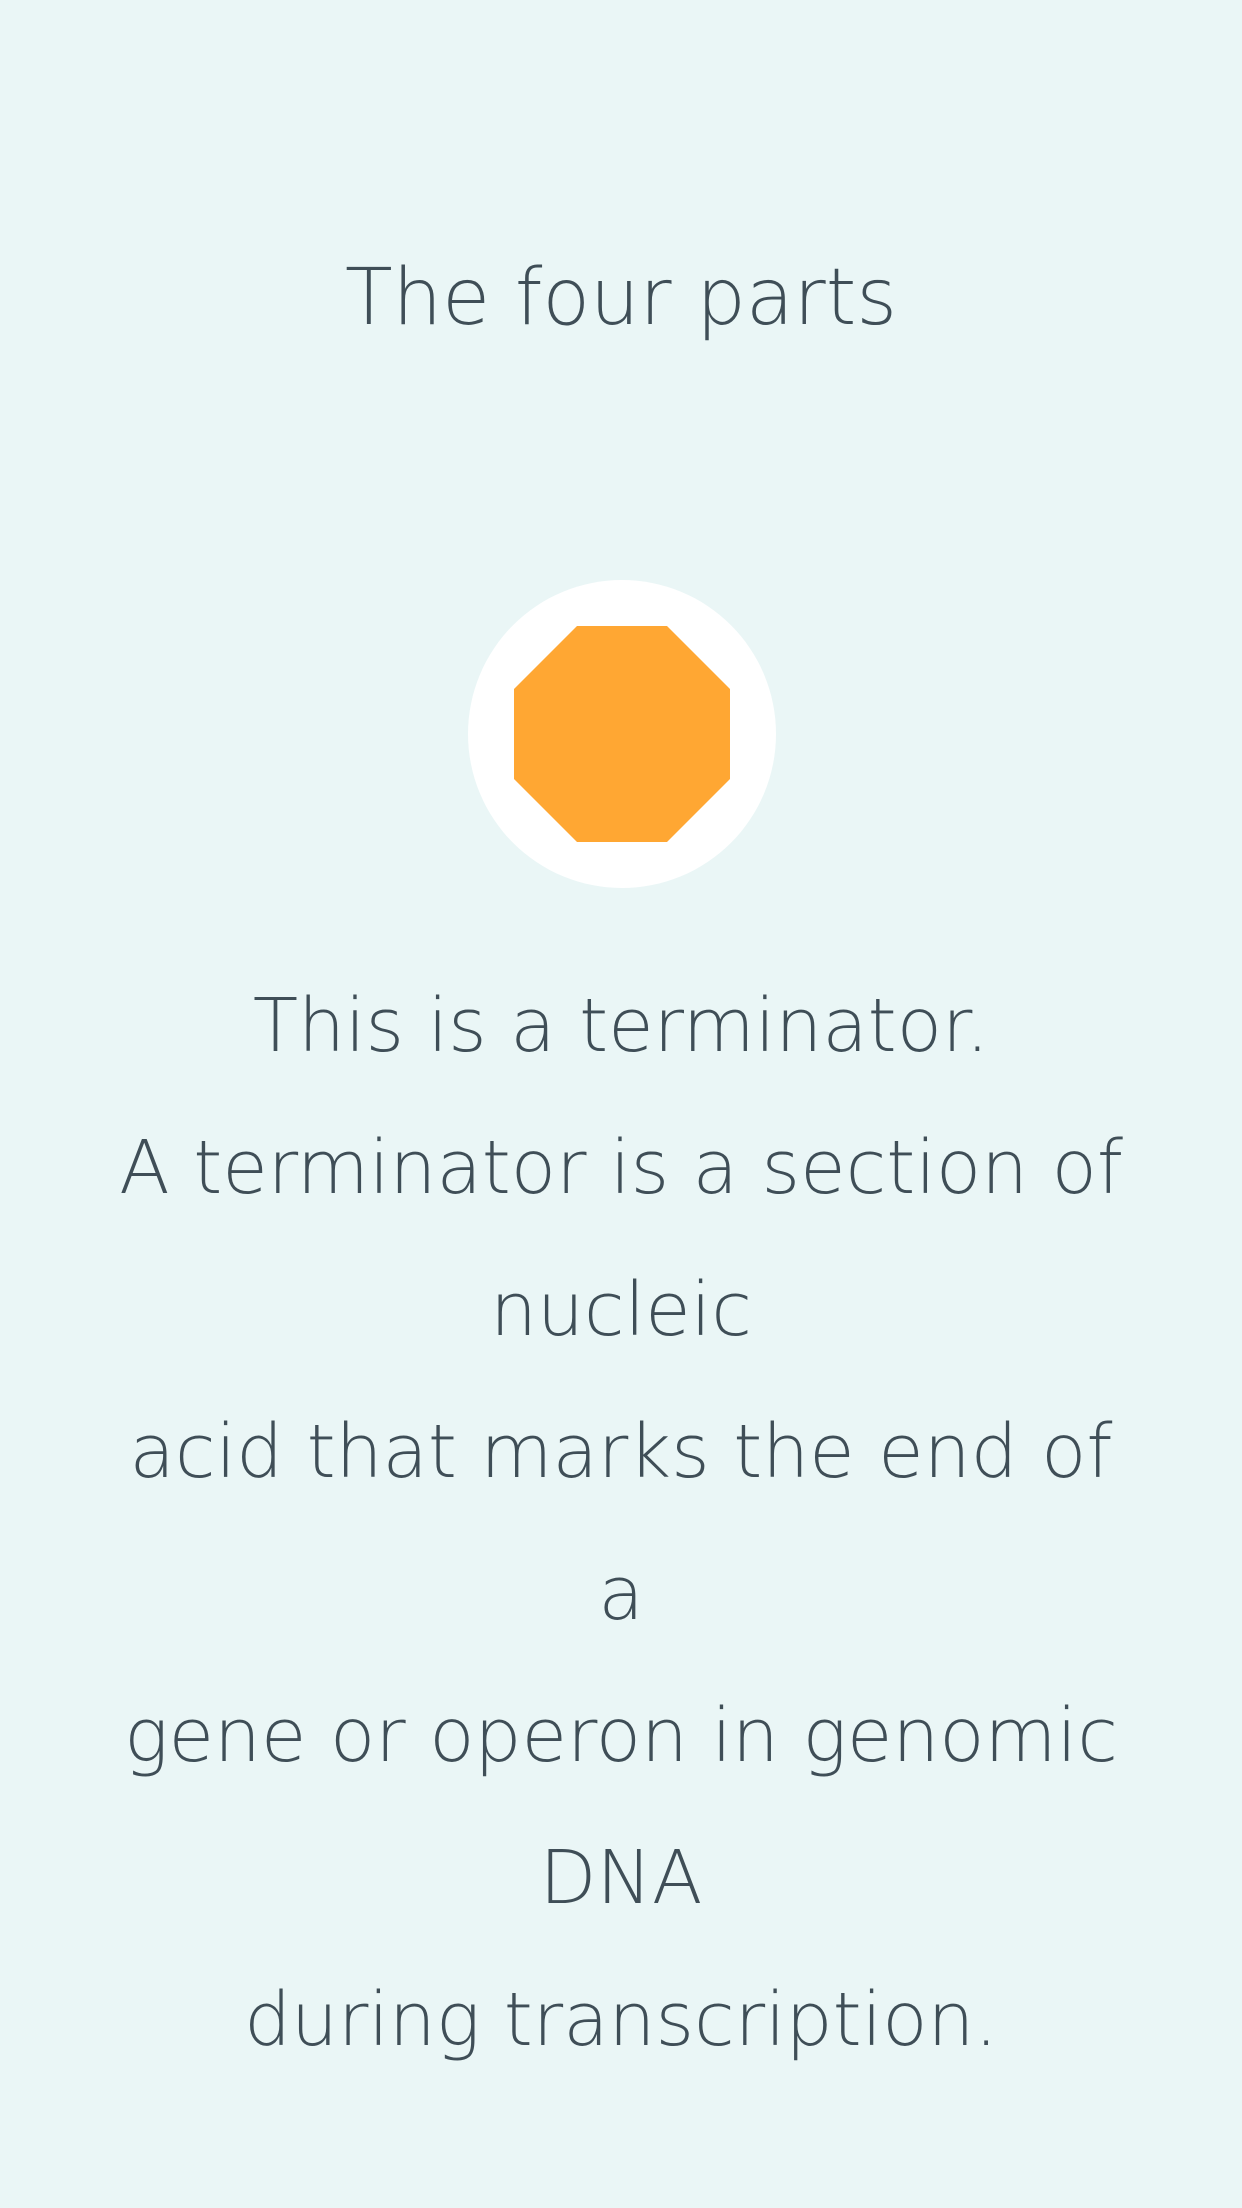 This screenshot has width=1242, height=2208. I want to click on description-line: acid that marks the end of a, so click(621, 1523).